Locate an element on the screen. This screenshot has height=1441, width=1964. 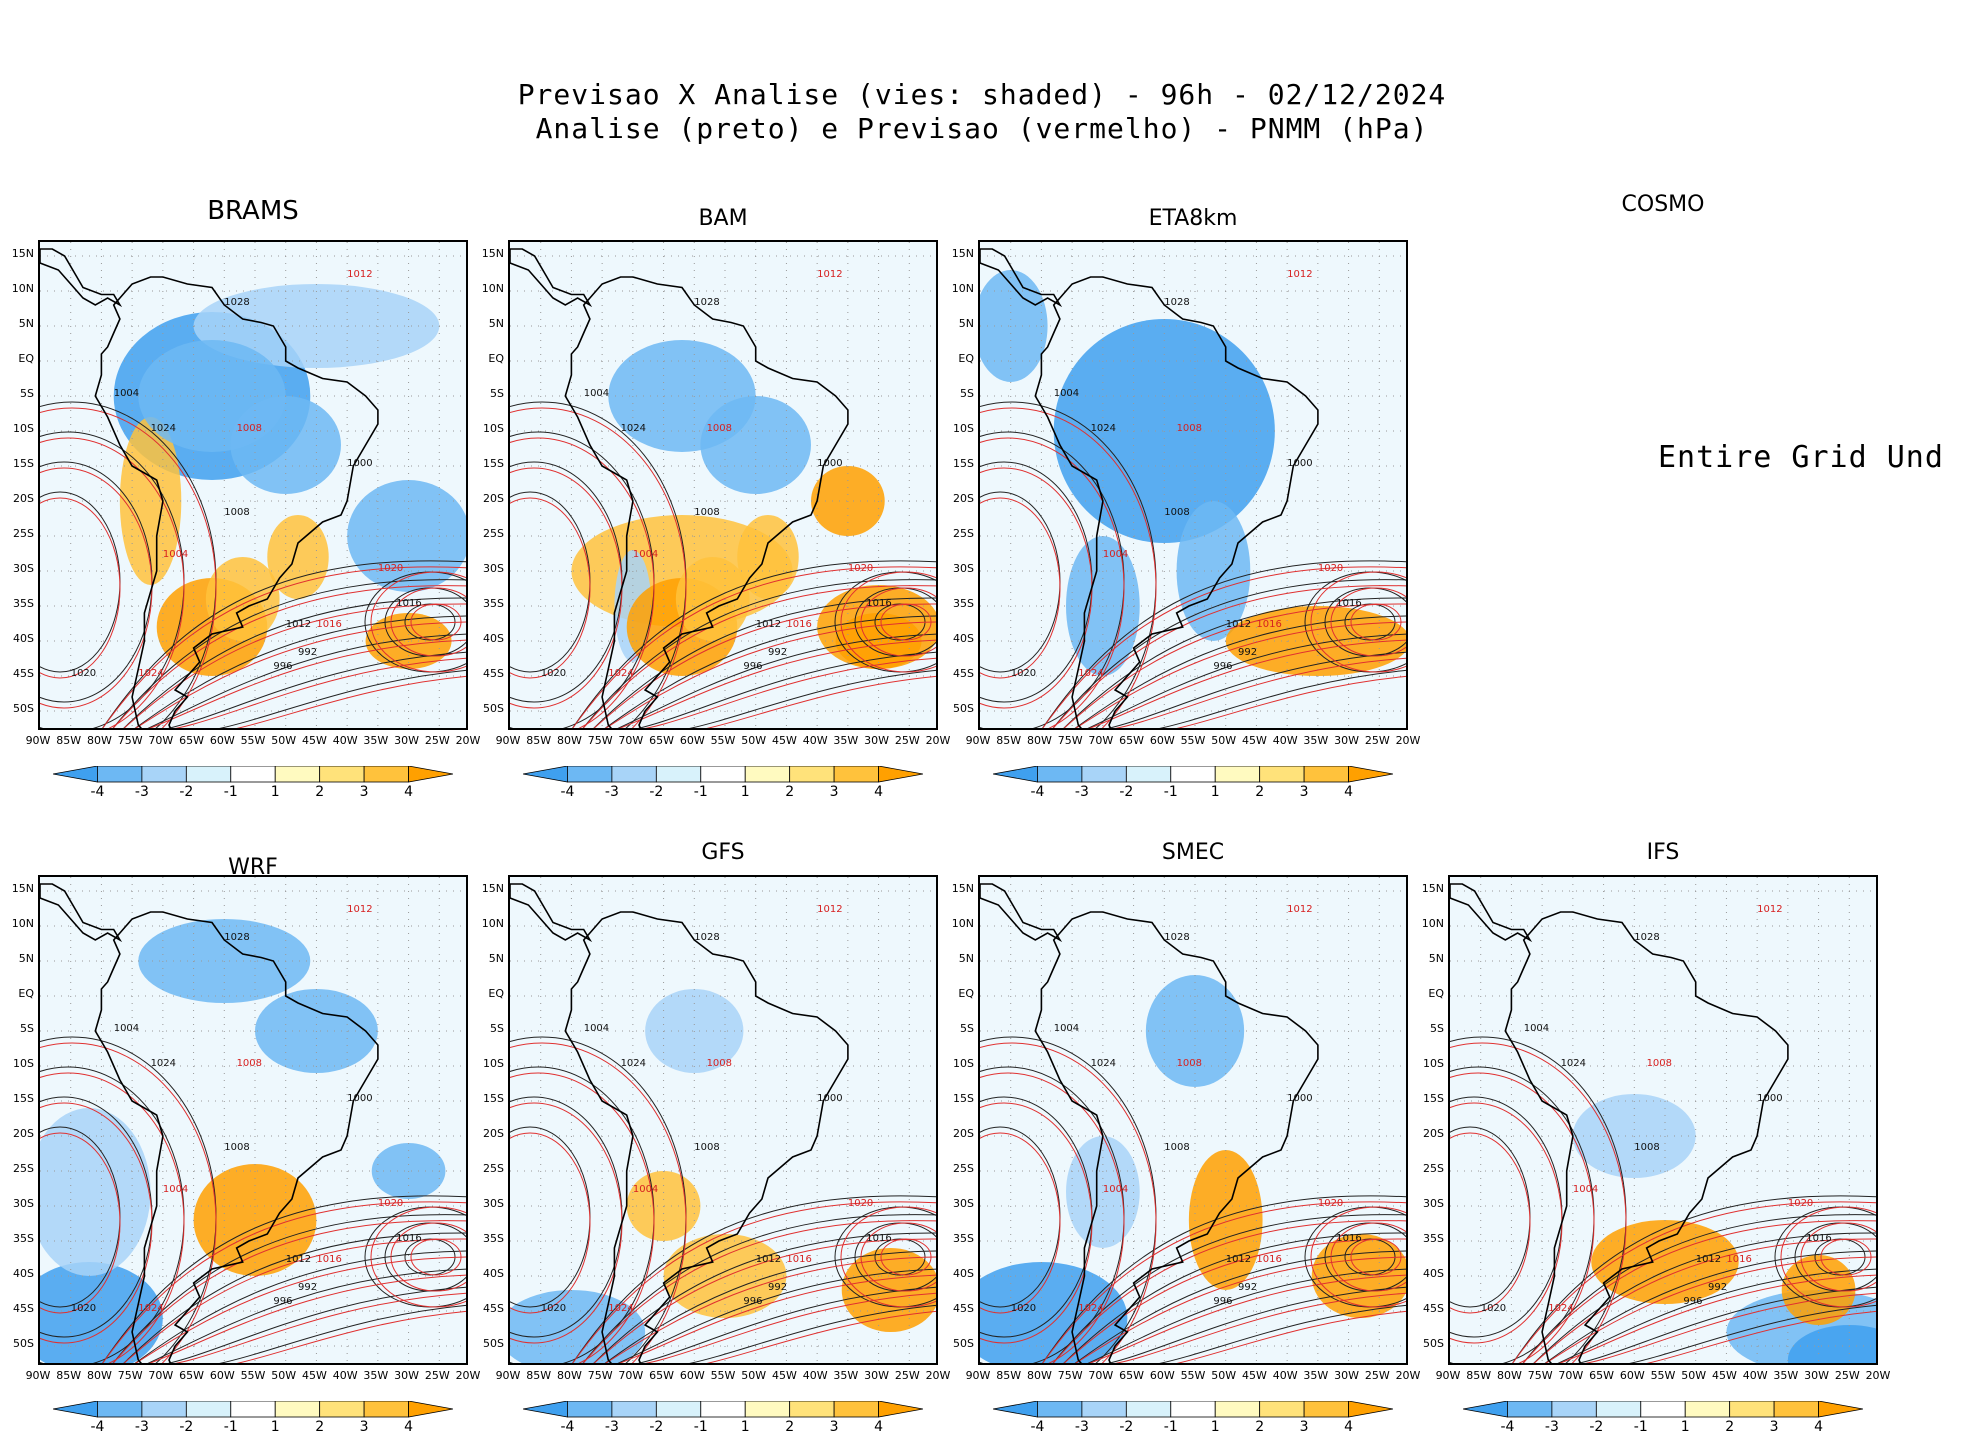
y-tick-label: 50S is located at coordinates (23, 708).